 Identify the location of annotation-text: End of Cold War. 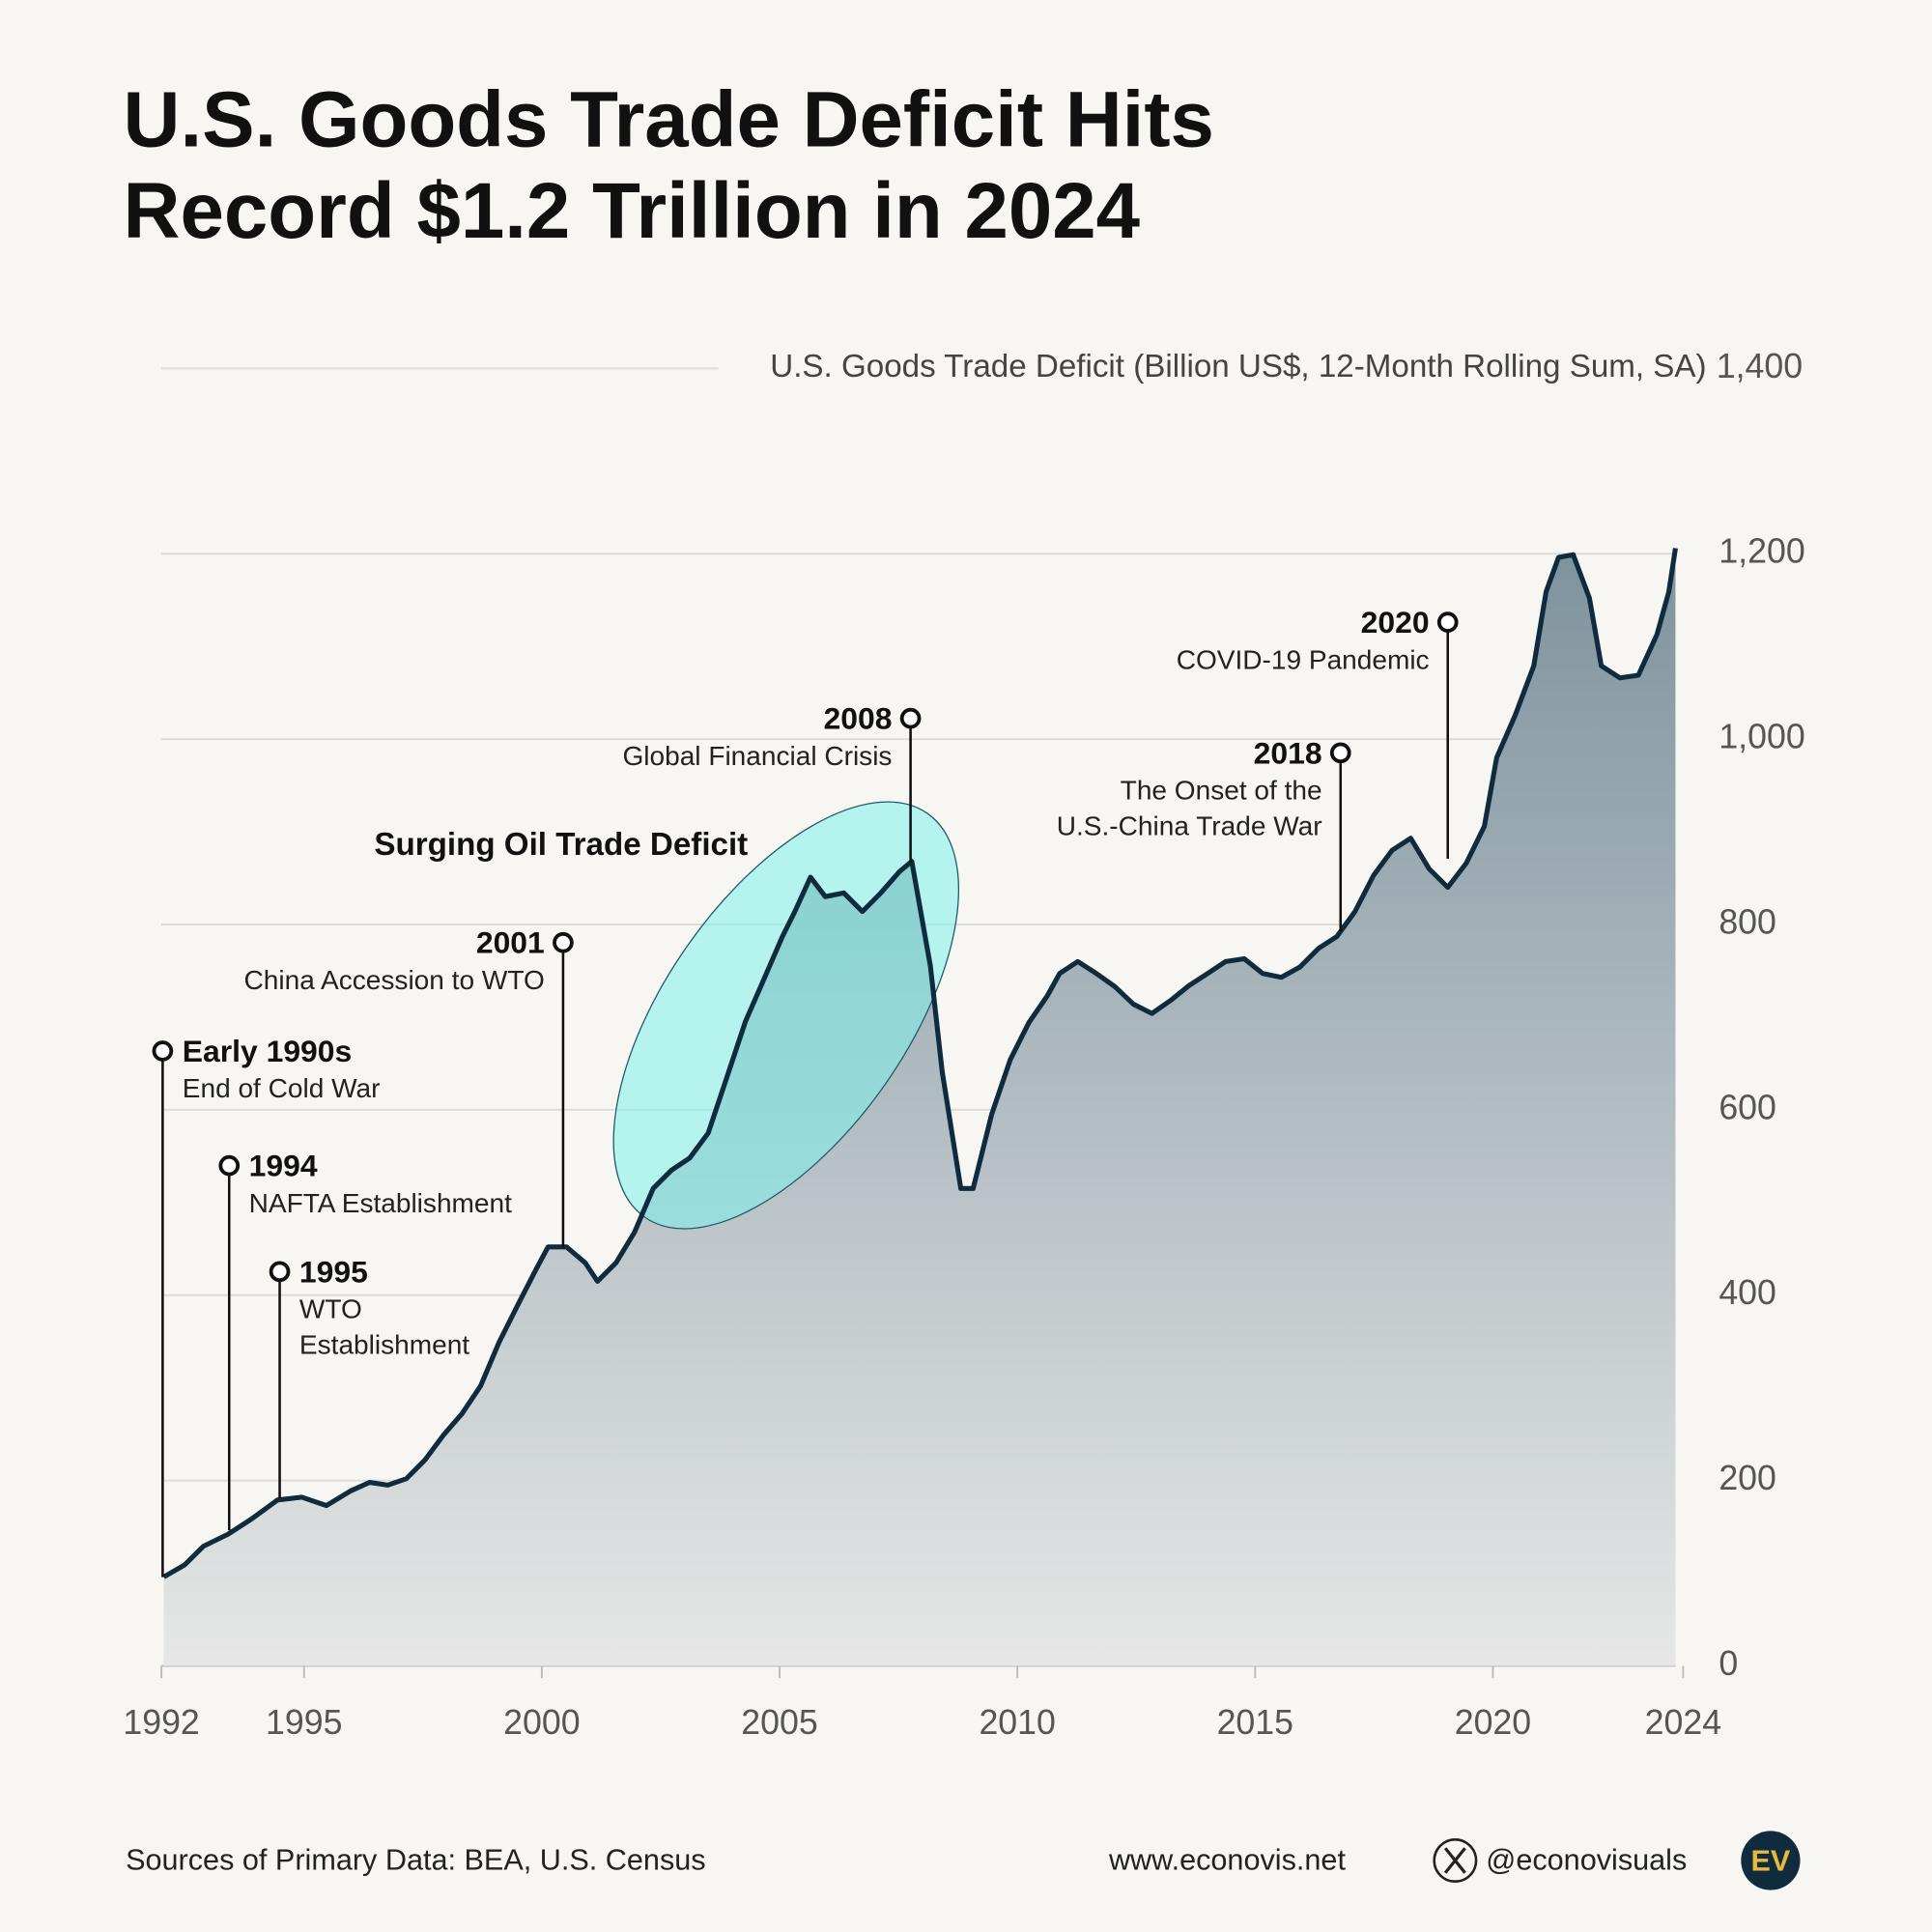
(282, 1088).